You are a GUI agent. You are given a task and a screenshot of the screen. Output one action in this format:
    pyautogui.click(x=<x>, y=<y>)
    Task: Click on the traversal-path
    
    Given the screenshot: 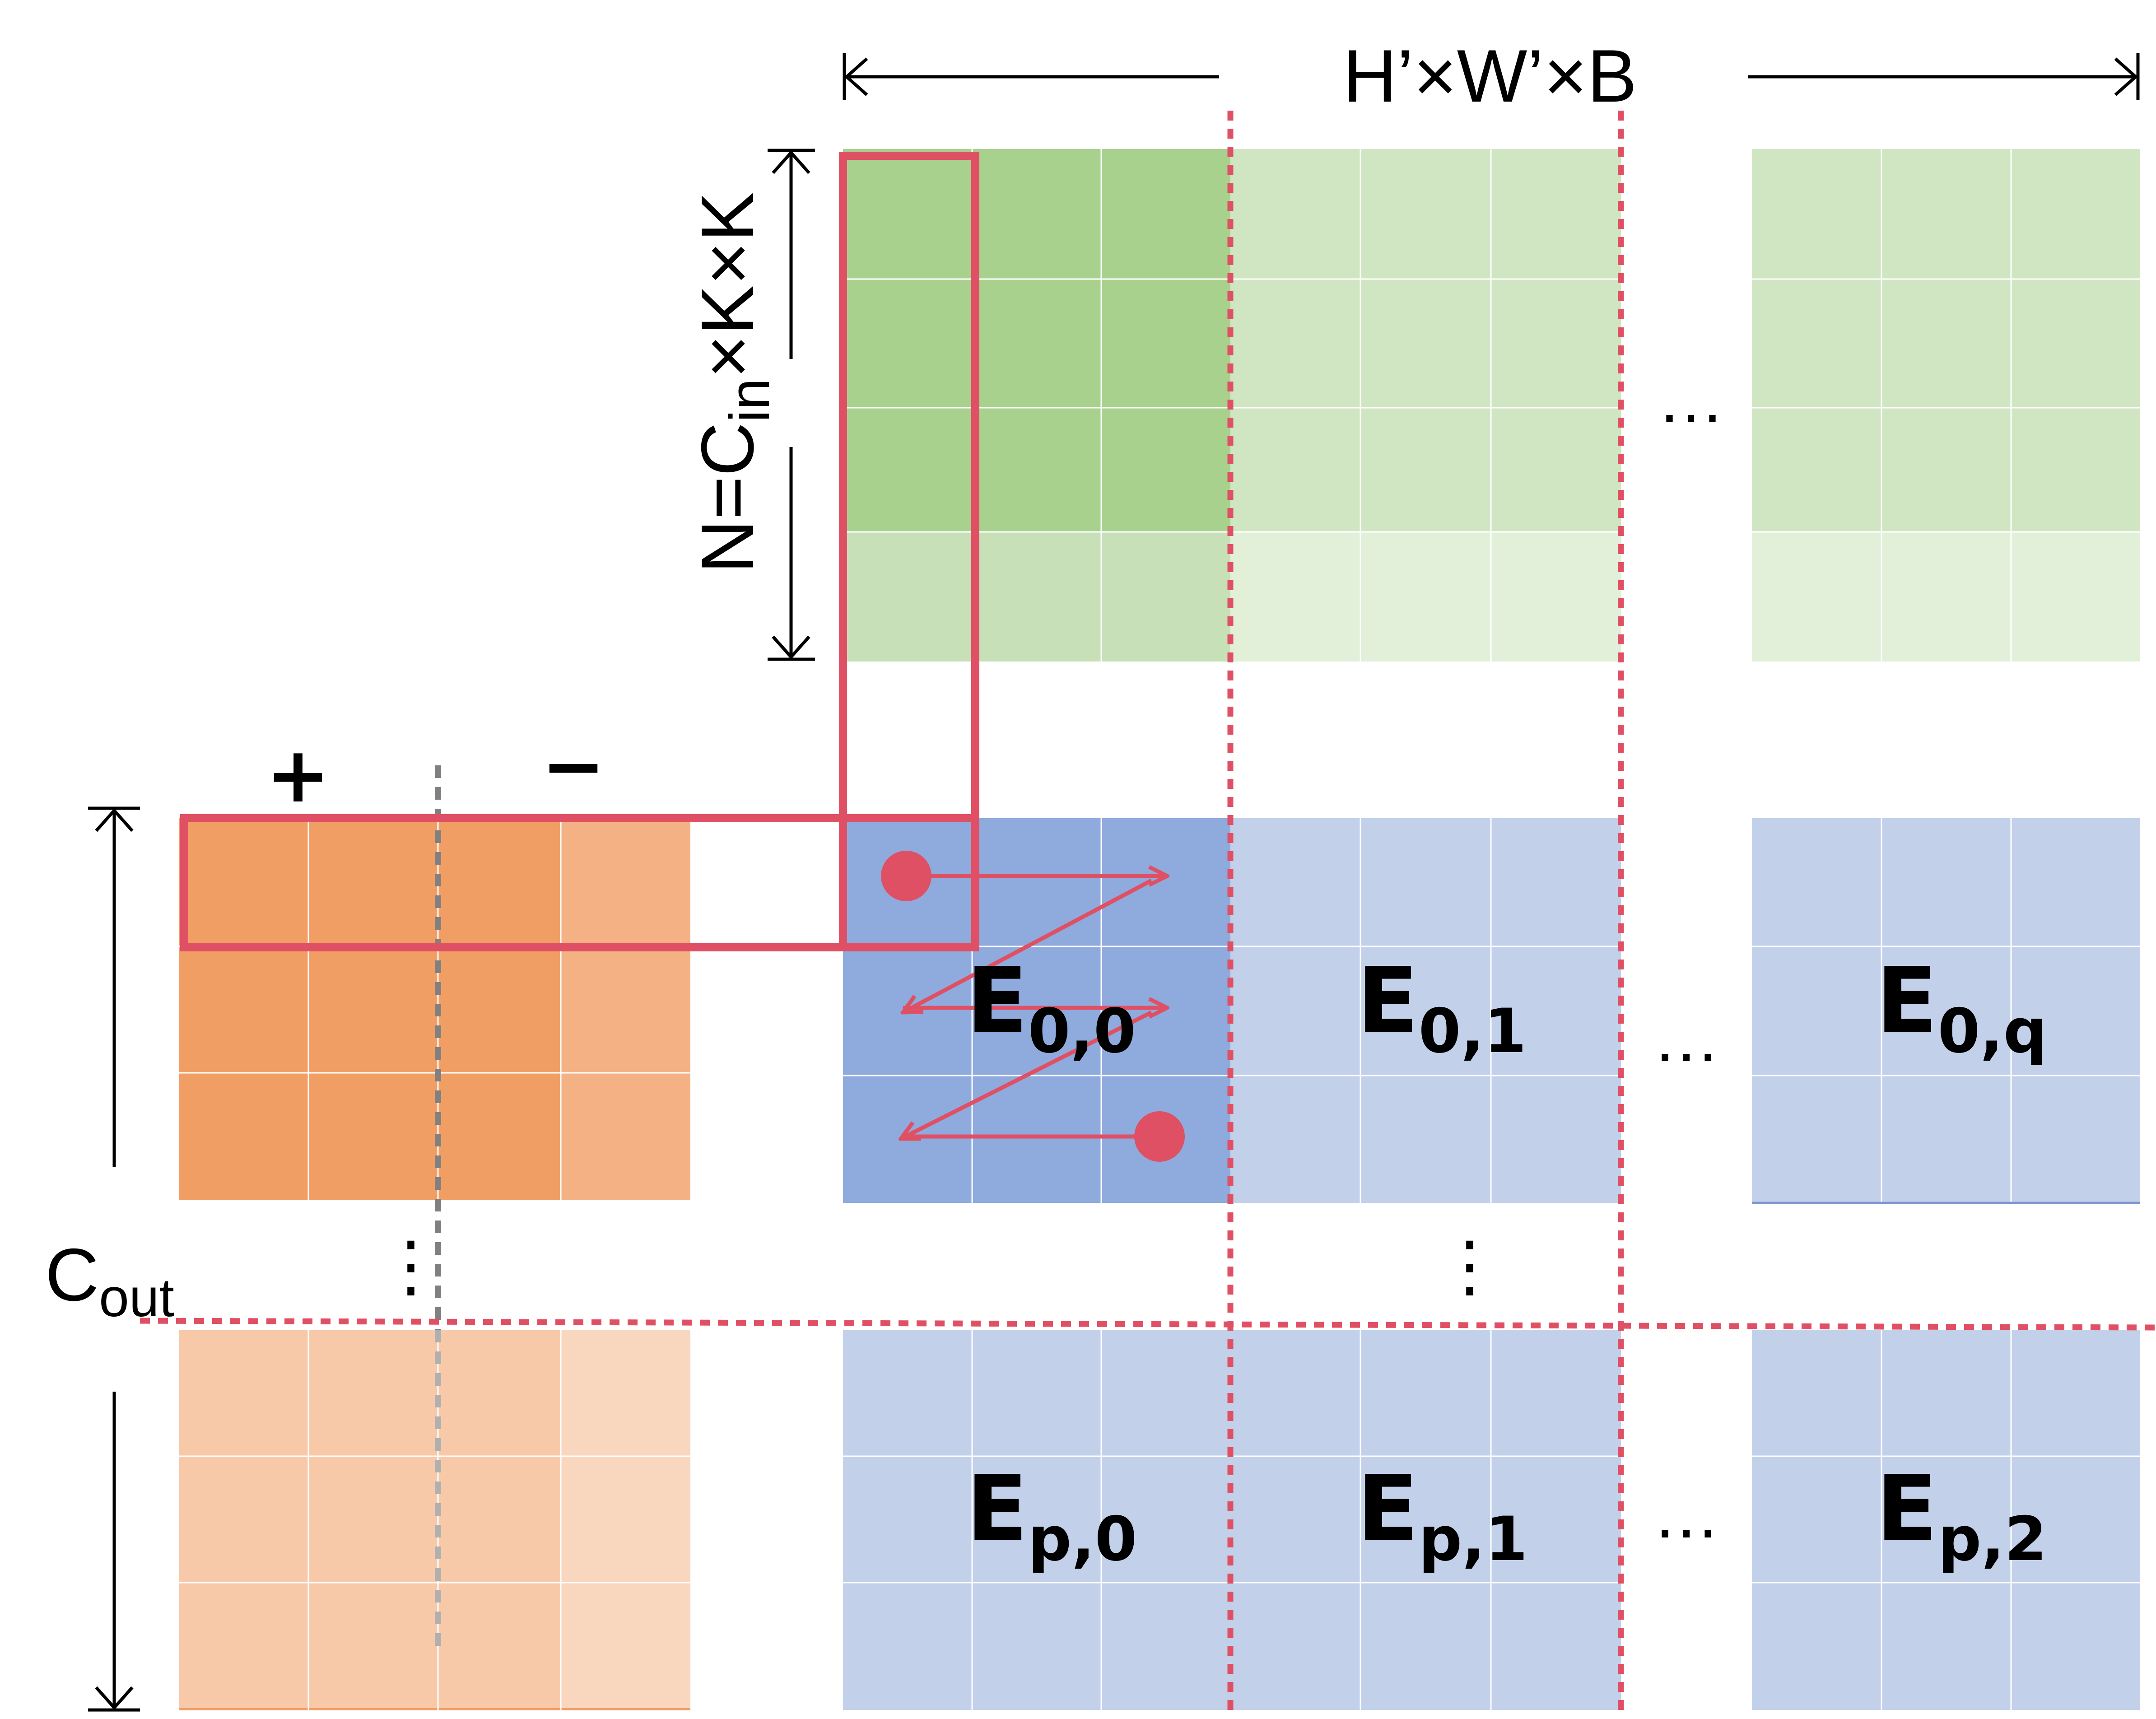 What is the action you would take?
    pyautogui.click(x=1034, y=1007)
    